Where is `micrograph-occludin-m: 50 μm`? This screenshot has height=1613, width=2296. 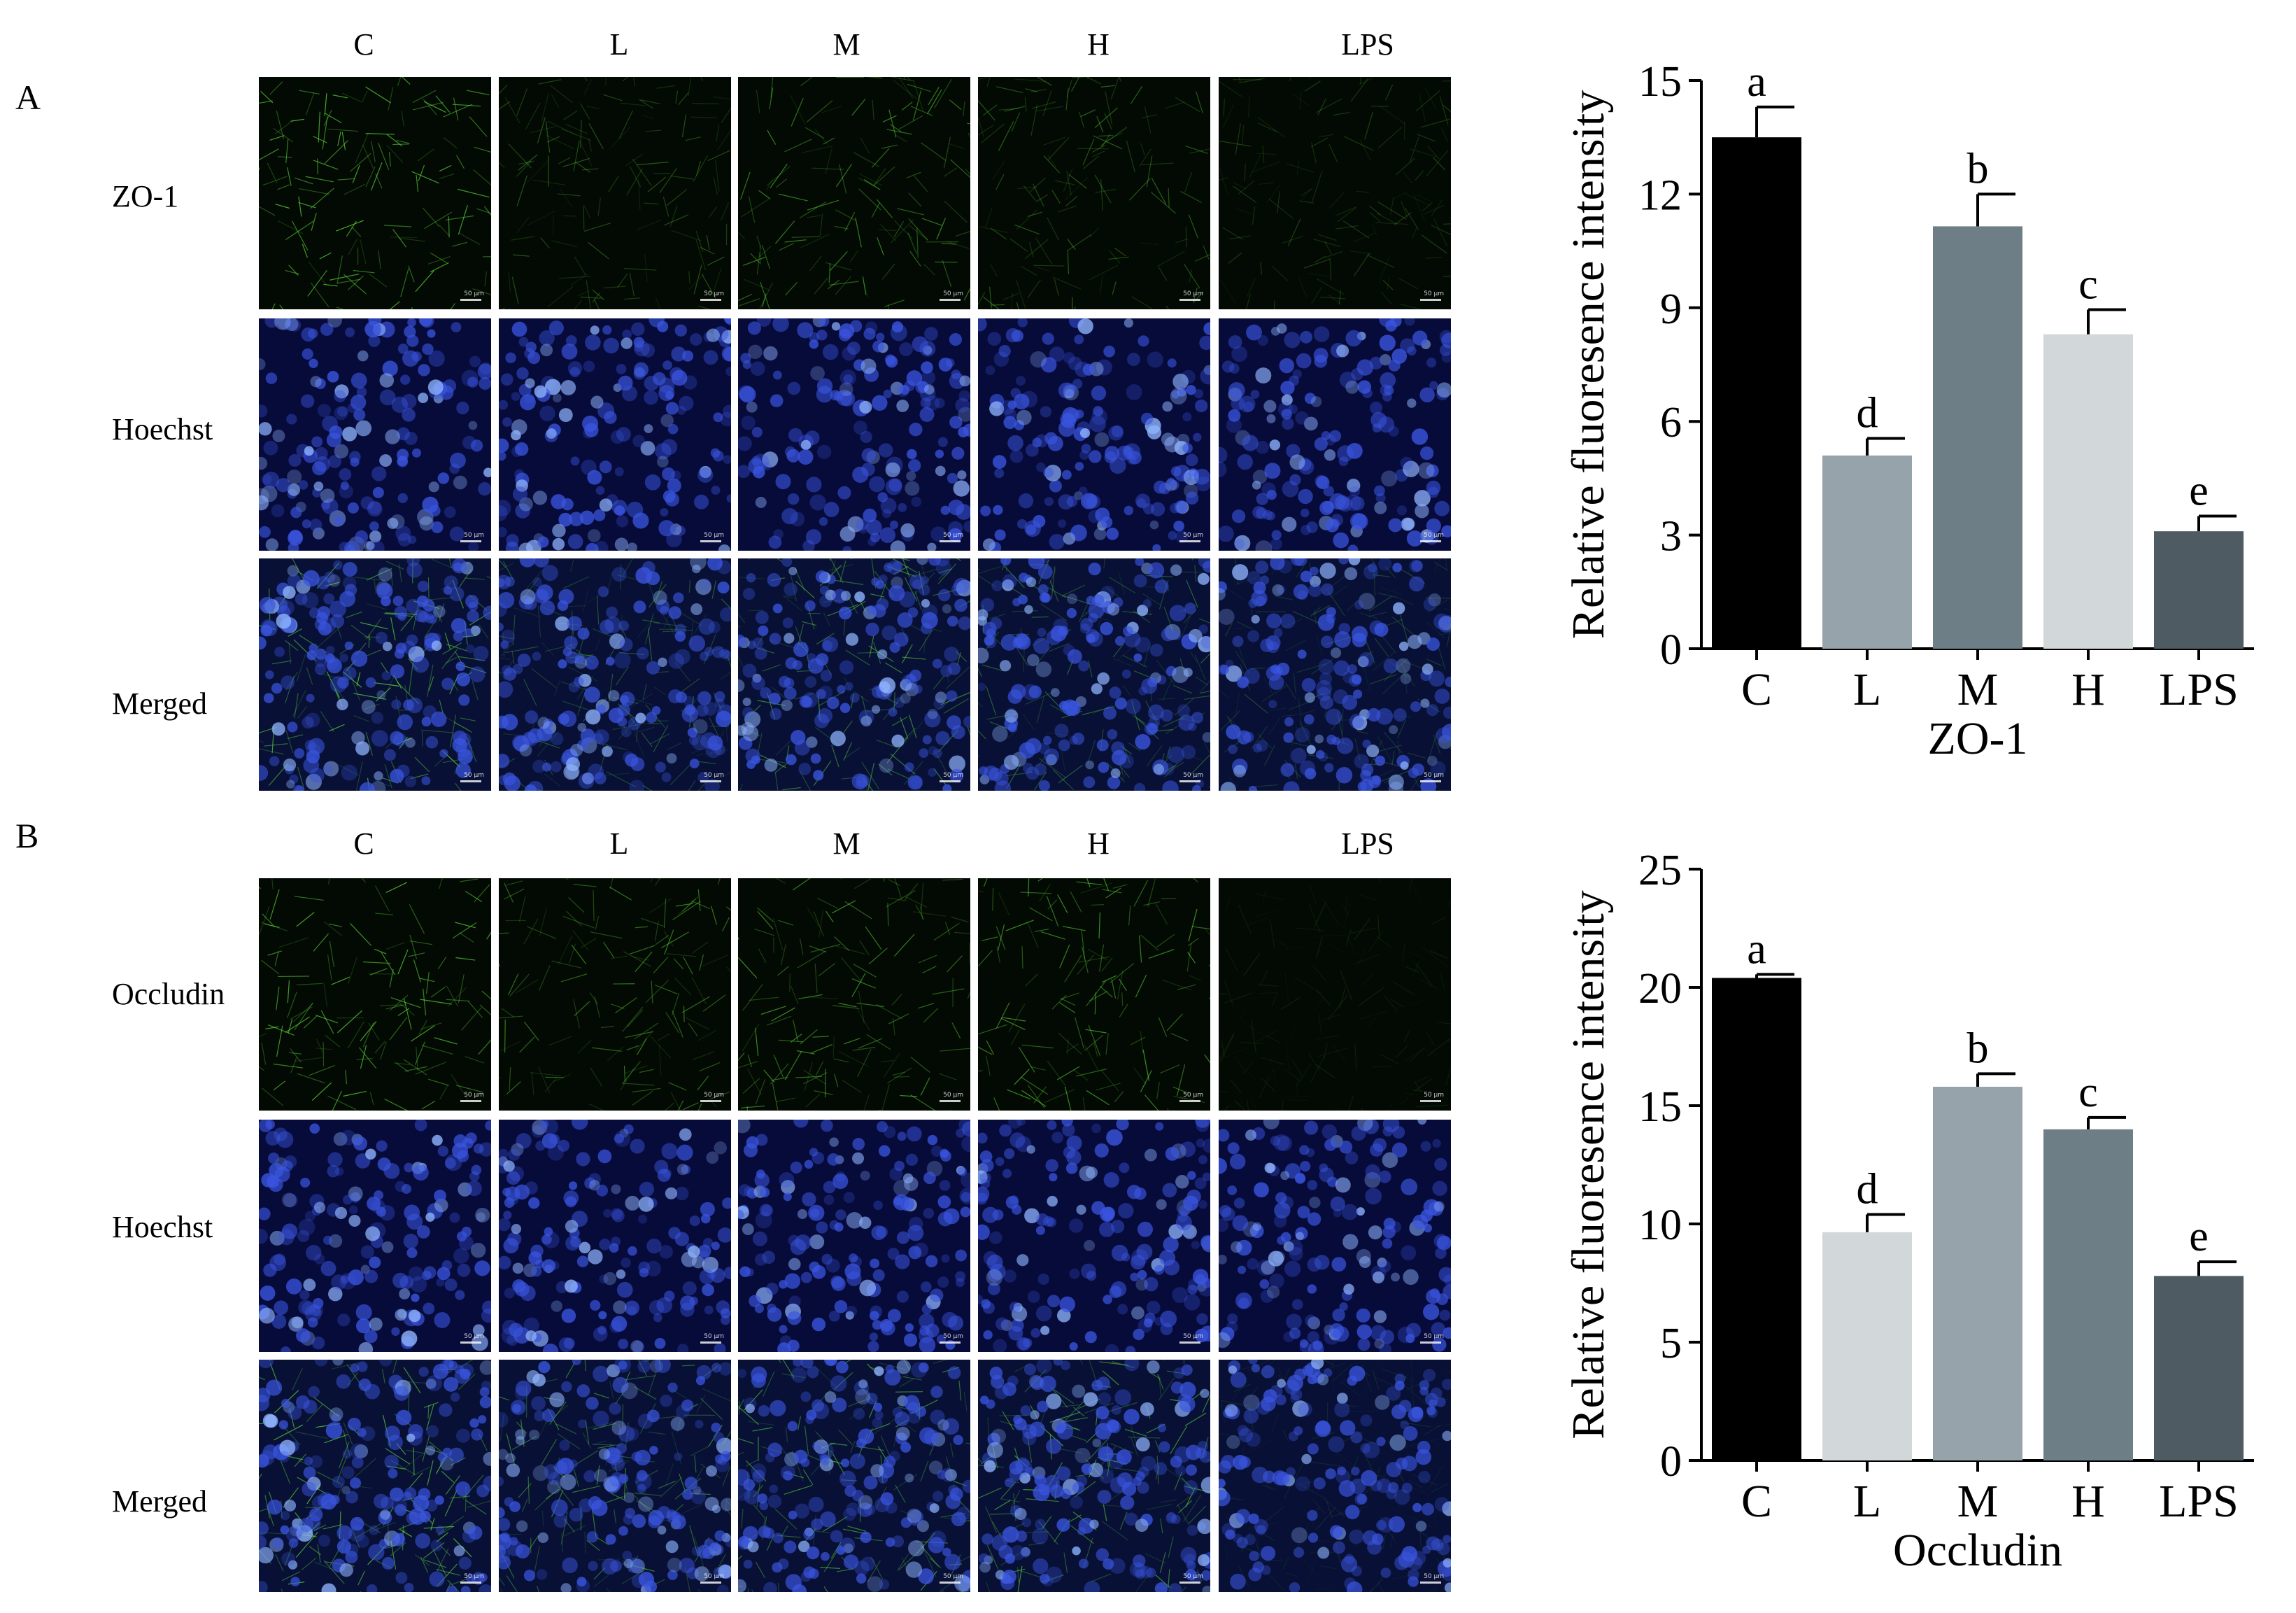 micrograph-occludin-m: 50 μm is located at coordinates (854, 994).